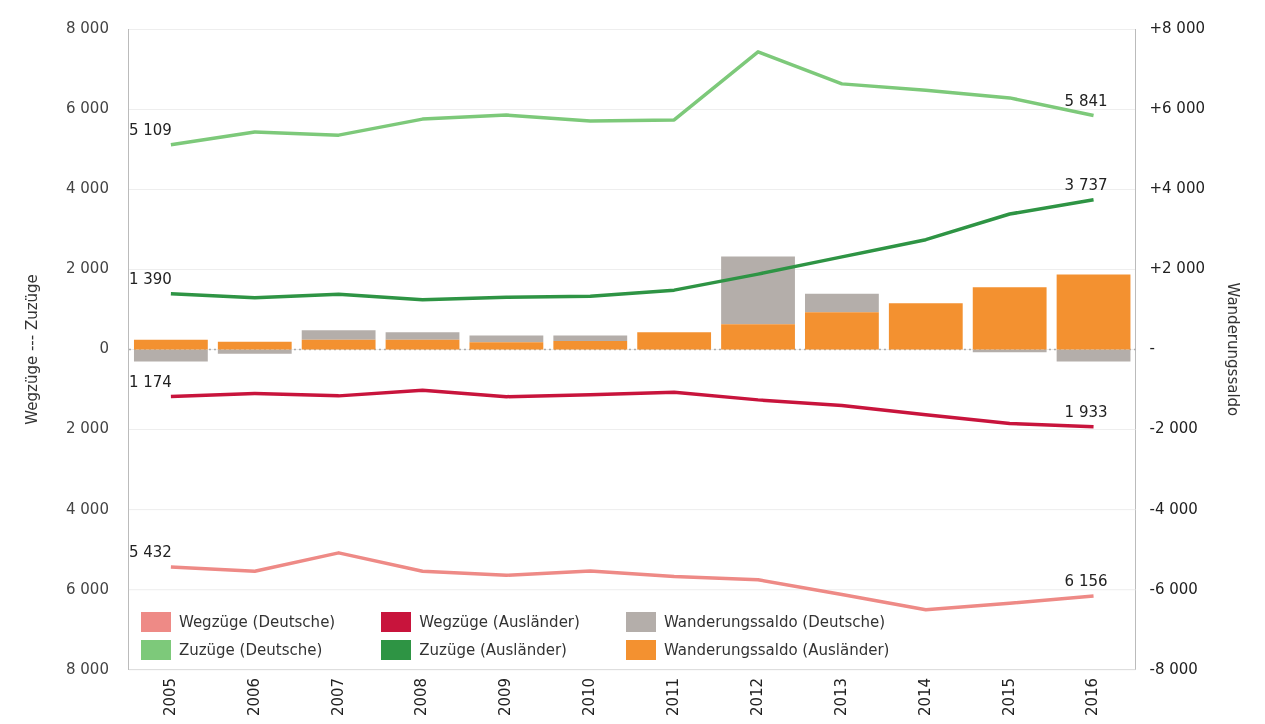 This screenshot has width=1265, height=724. What do you see at coordinates (1152, 348) in the screenshot?
I see `y2-tick-label: -` at bounding box center [1152, 348].